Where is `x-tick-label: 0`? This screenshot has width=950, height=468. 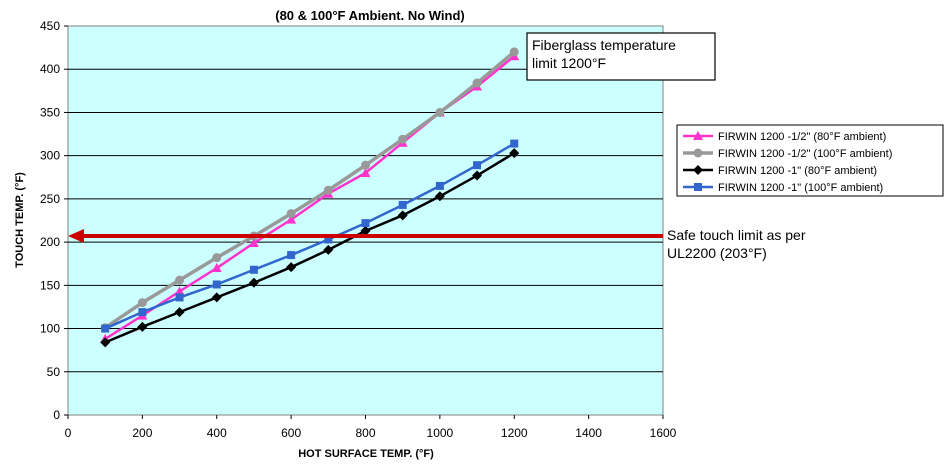
x-tick-label: 0 is located at coordinates (68, 433).